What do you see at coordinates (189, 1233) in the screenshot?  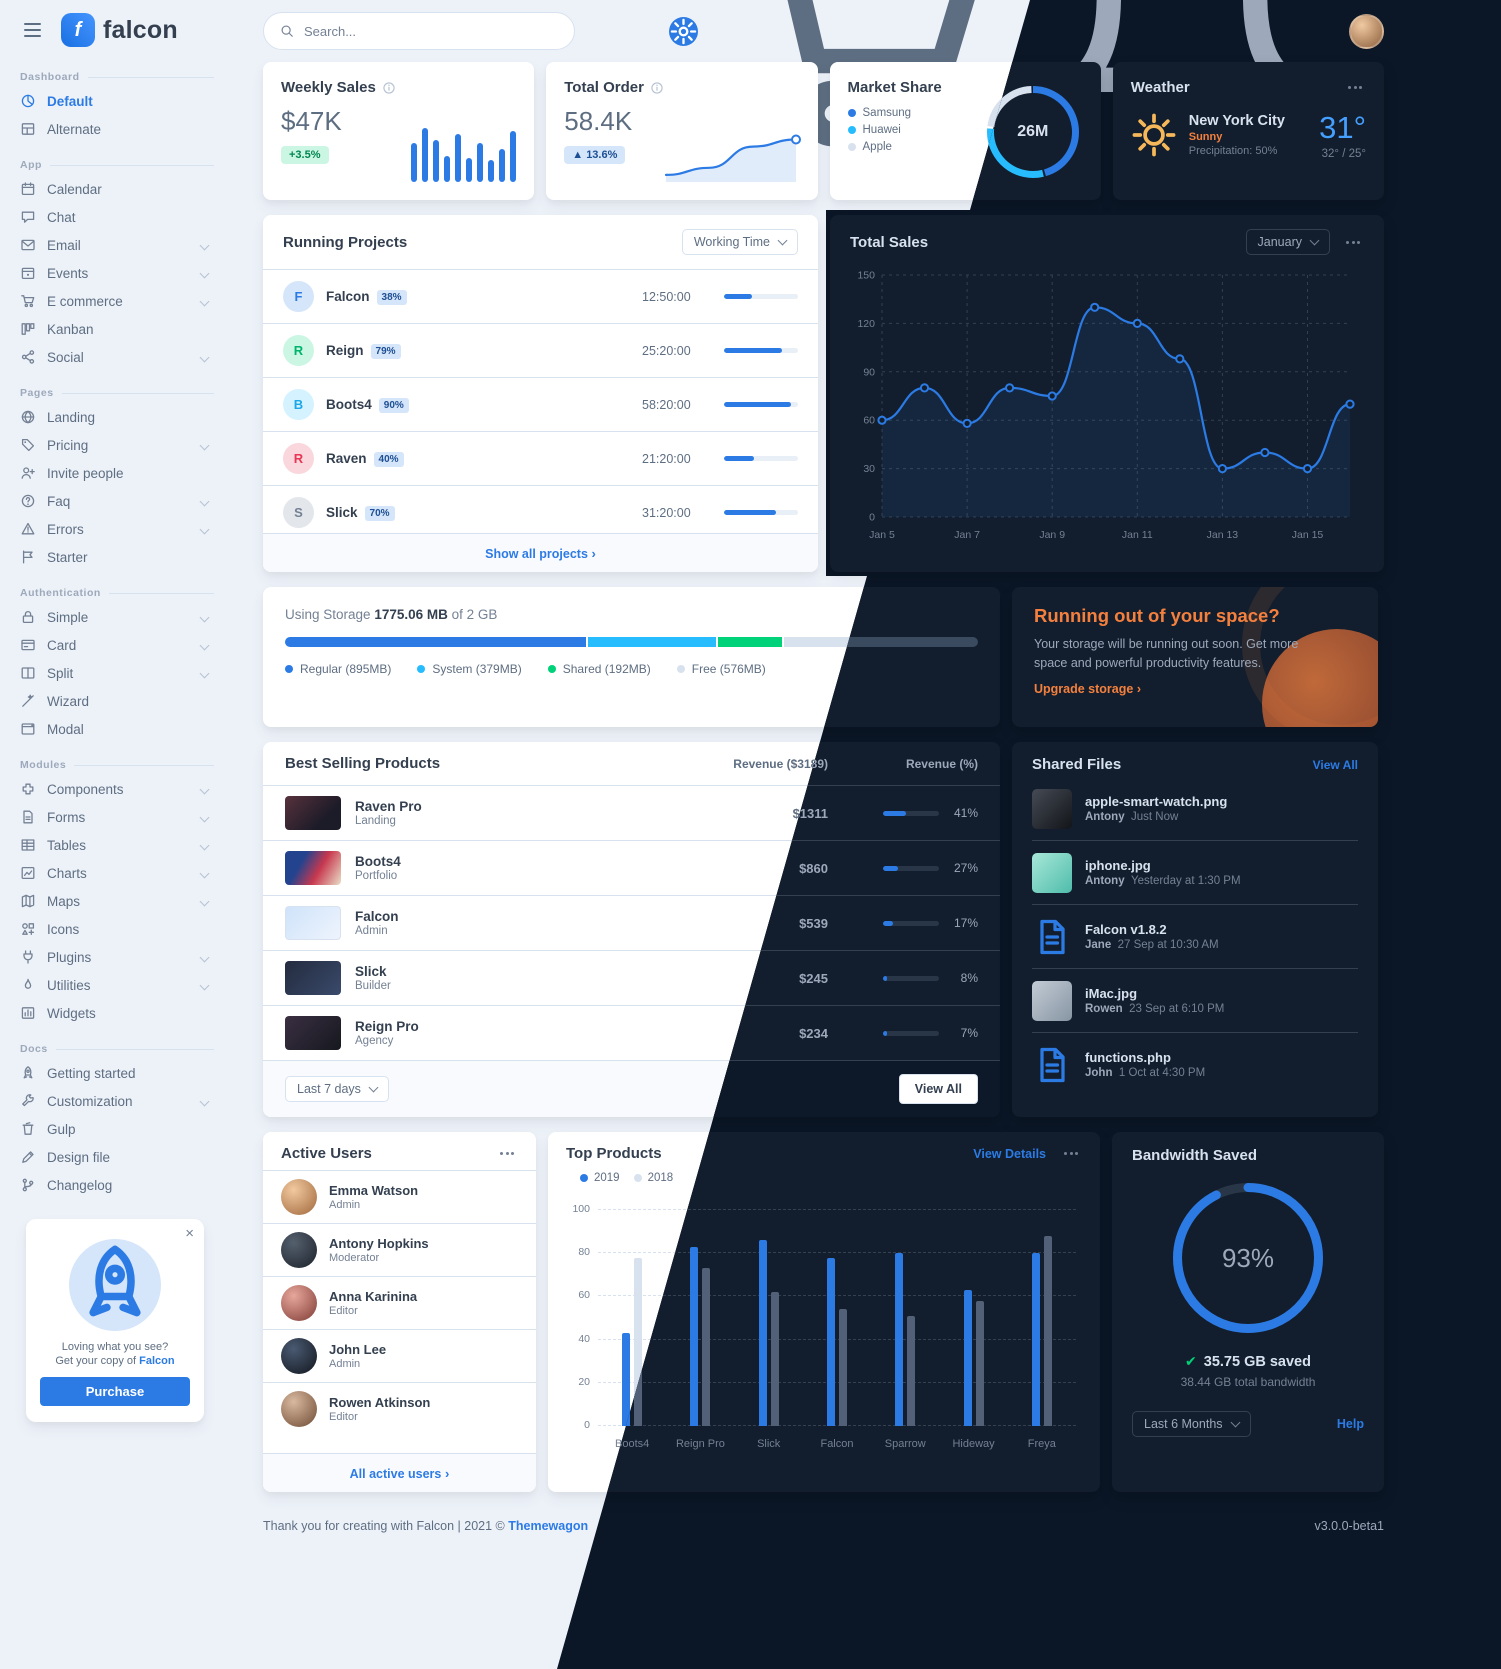 I see `close-icon: ×` at bounding box center [189, 1233].